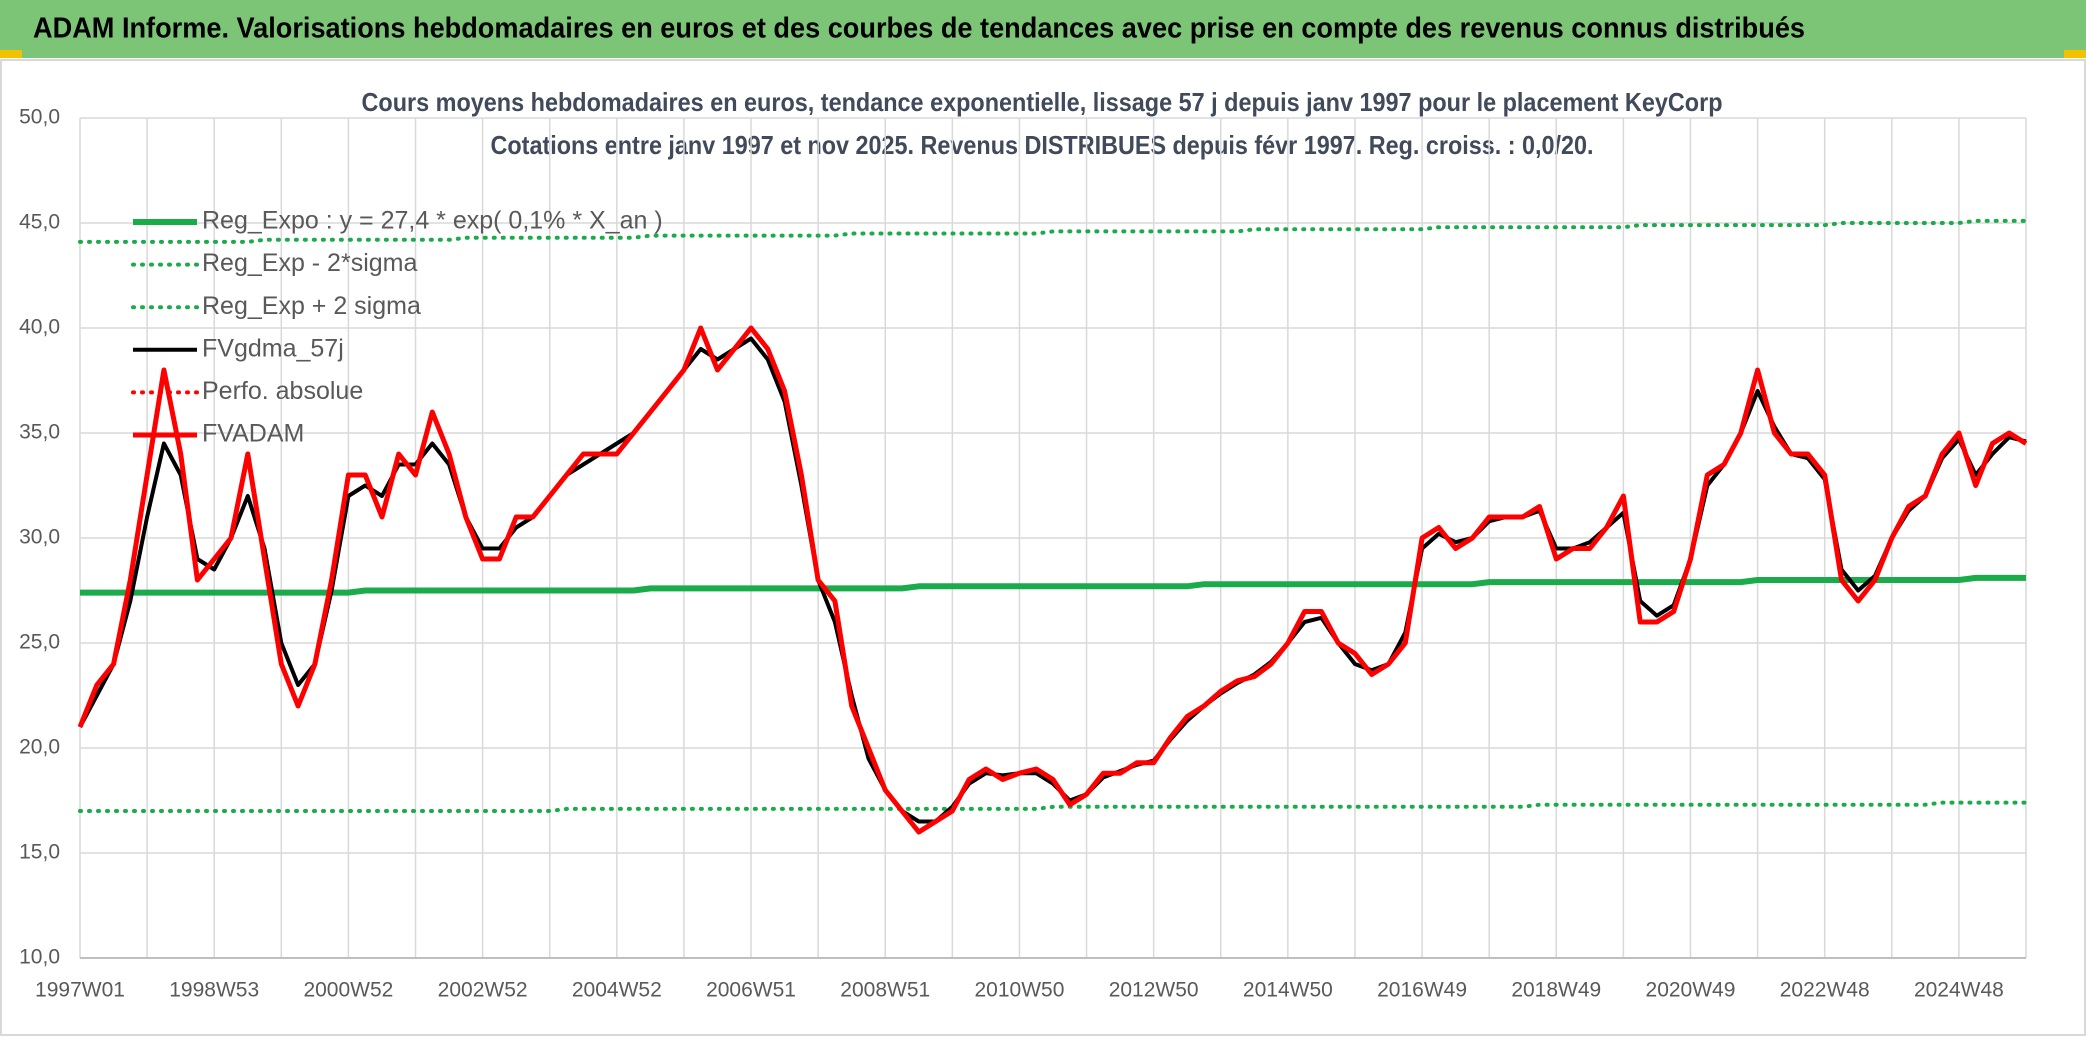  What do you see at coordinates (282, 391) in the screenshot?
I see `legend-label: Perfo. absolue` at bounding box center [282, 391].